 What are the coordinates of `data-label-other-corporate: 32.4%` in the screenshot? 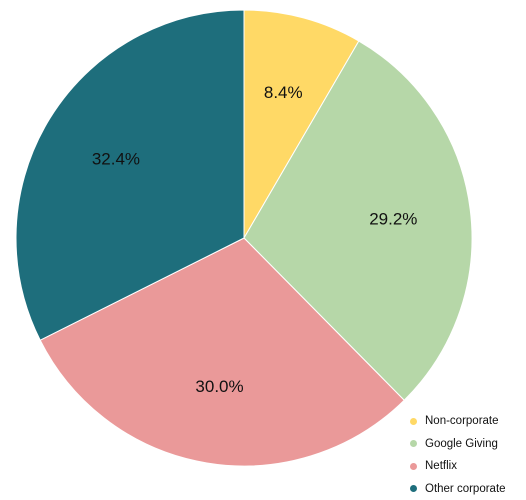 It's located at (116, 158).